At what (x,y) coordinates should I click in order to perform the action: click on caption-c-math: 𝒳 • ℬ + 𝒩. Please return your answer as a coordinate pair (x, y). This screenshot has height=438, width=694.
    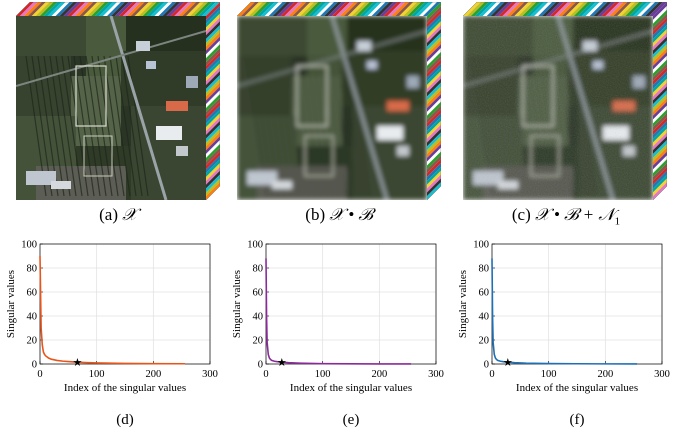
    Looking at the image, I should click on (575, 214).